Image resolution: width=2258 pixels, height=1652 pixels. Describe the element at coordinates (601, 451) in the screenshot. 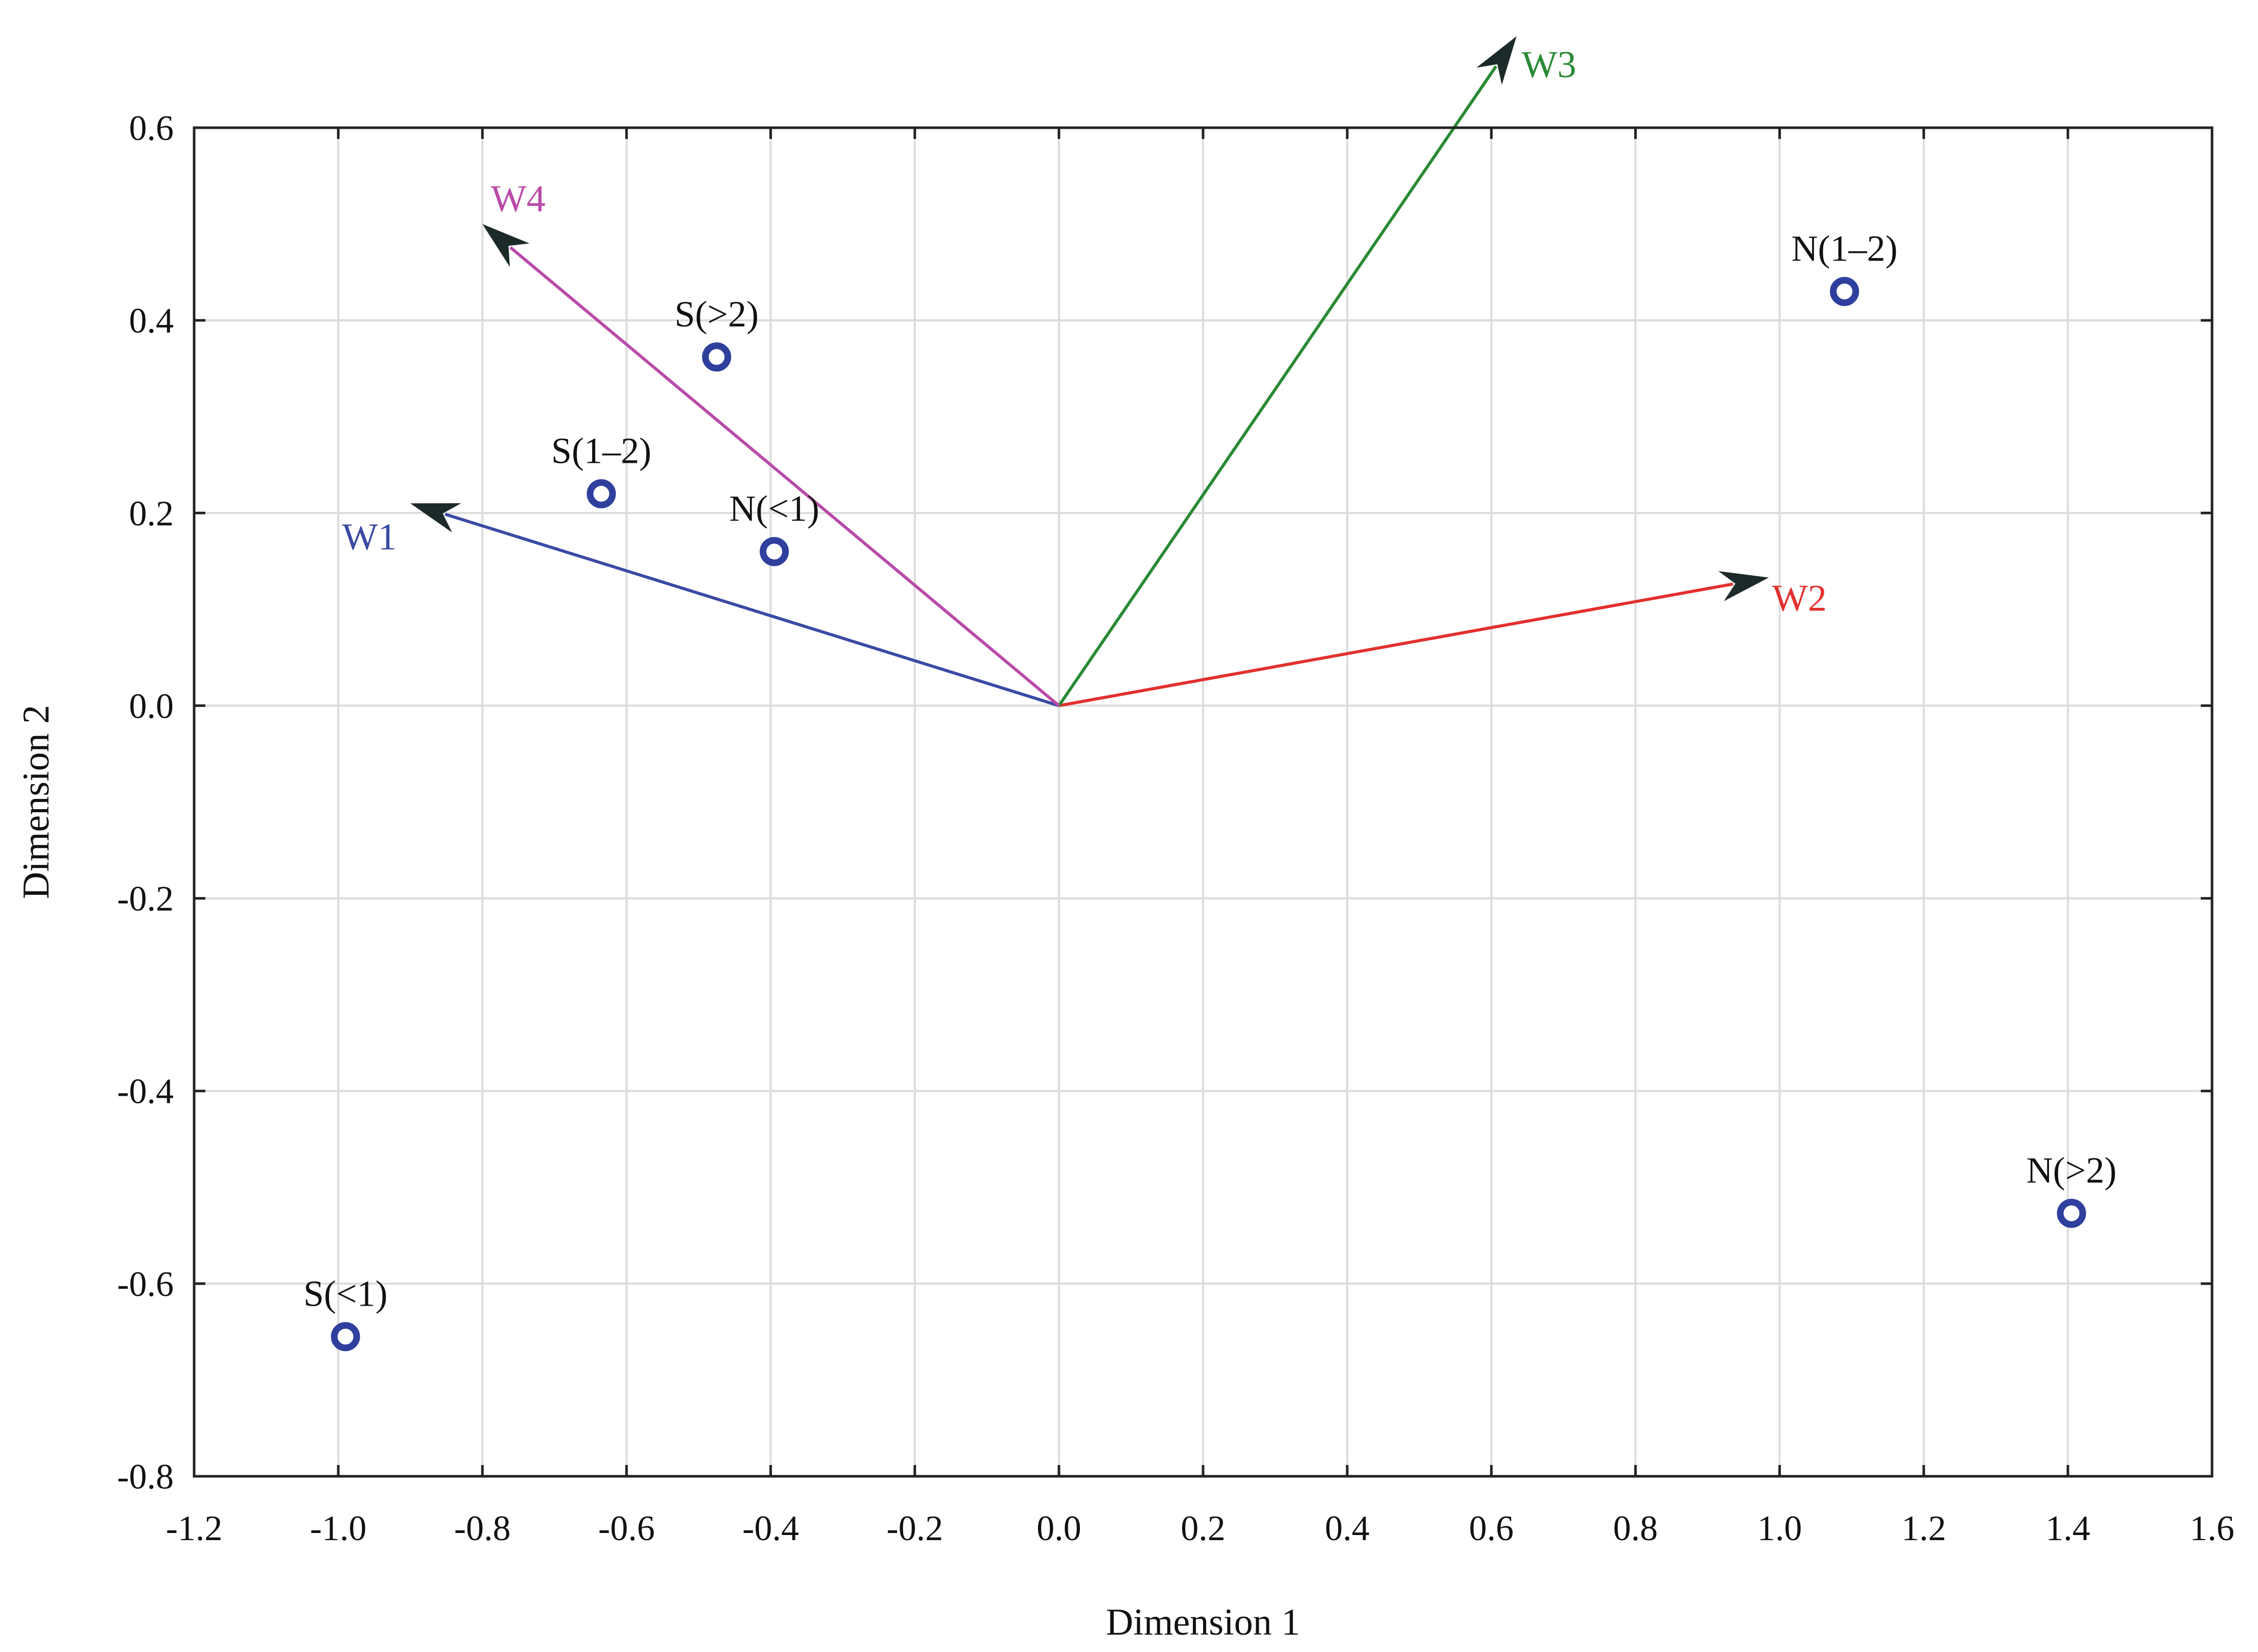

I see `data-point-label: S(1–2)` at that location.